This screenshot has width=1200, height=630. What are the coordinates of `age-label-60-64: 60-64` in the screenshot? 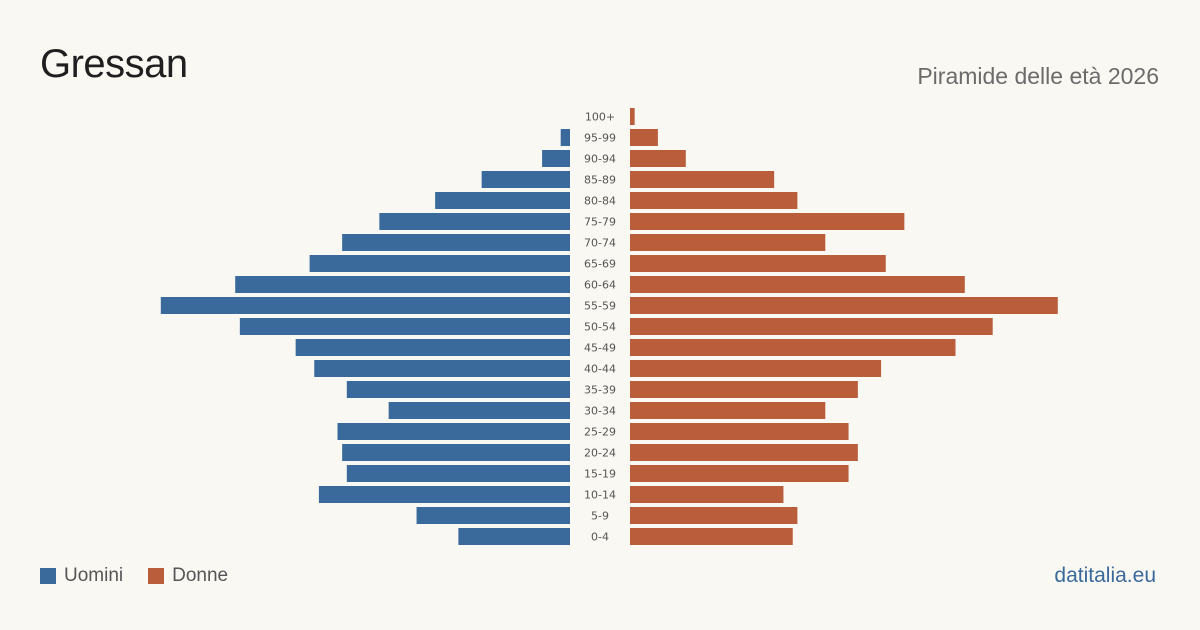 It's located at (600, 285).